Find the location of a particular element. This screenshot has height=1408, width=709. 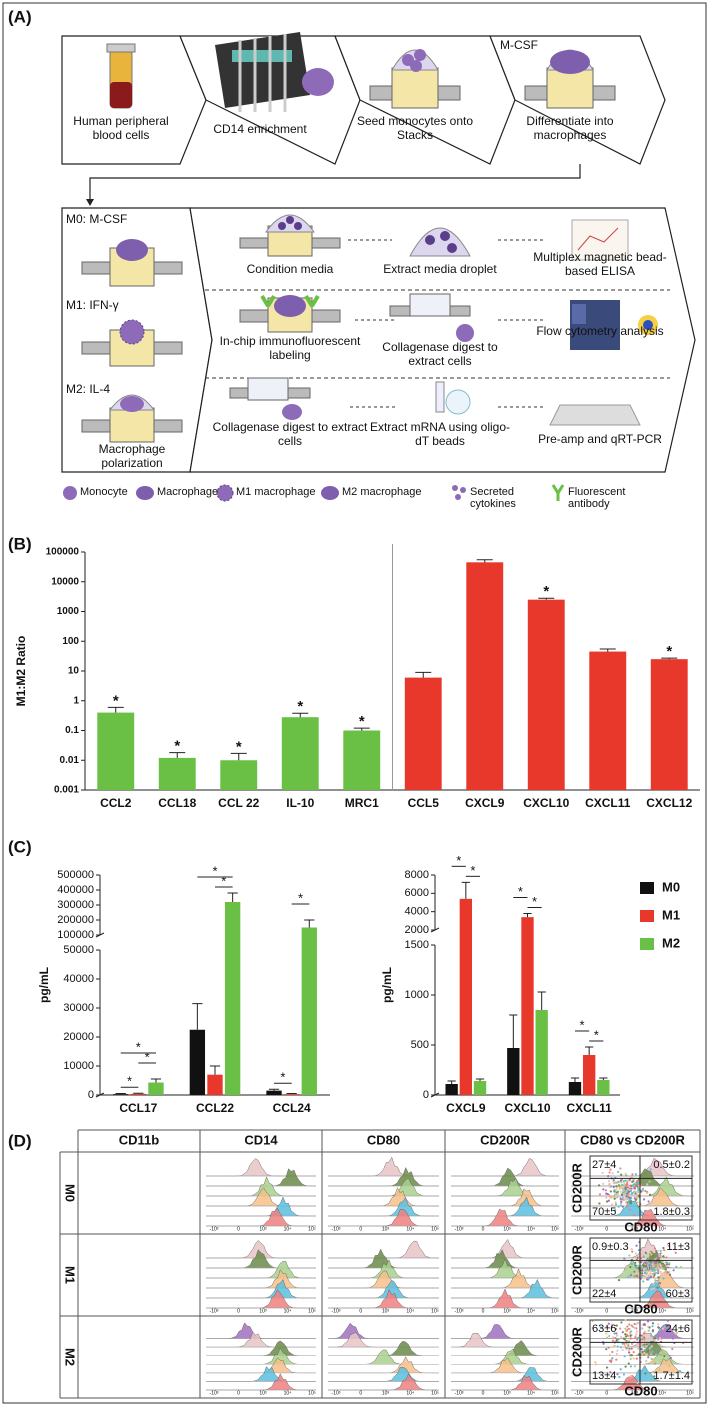

y-tick-label: 1500 is located at coordinates (417, 945).